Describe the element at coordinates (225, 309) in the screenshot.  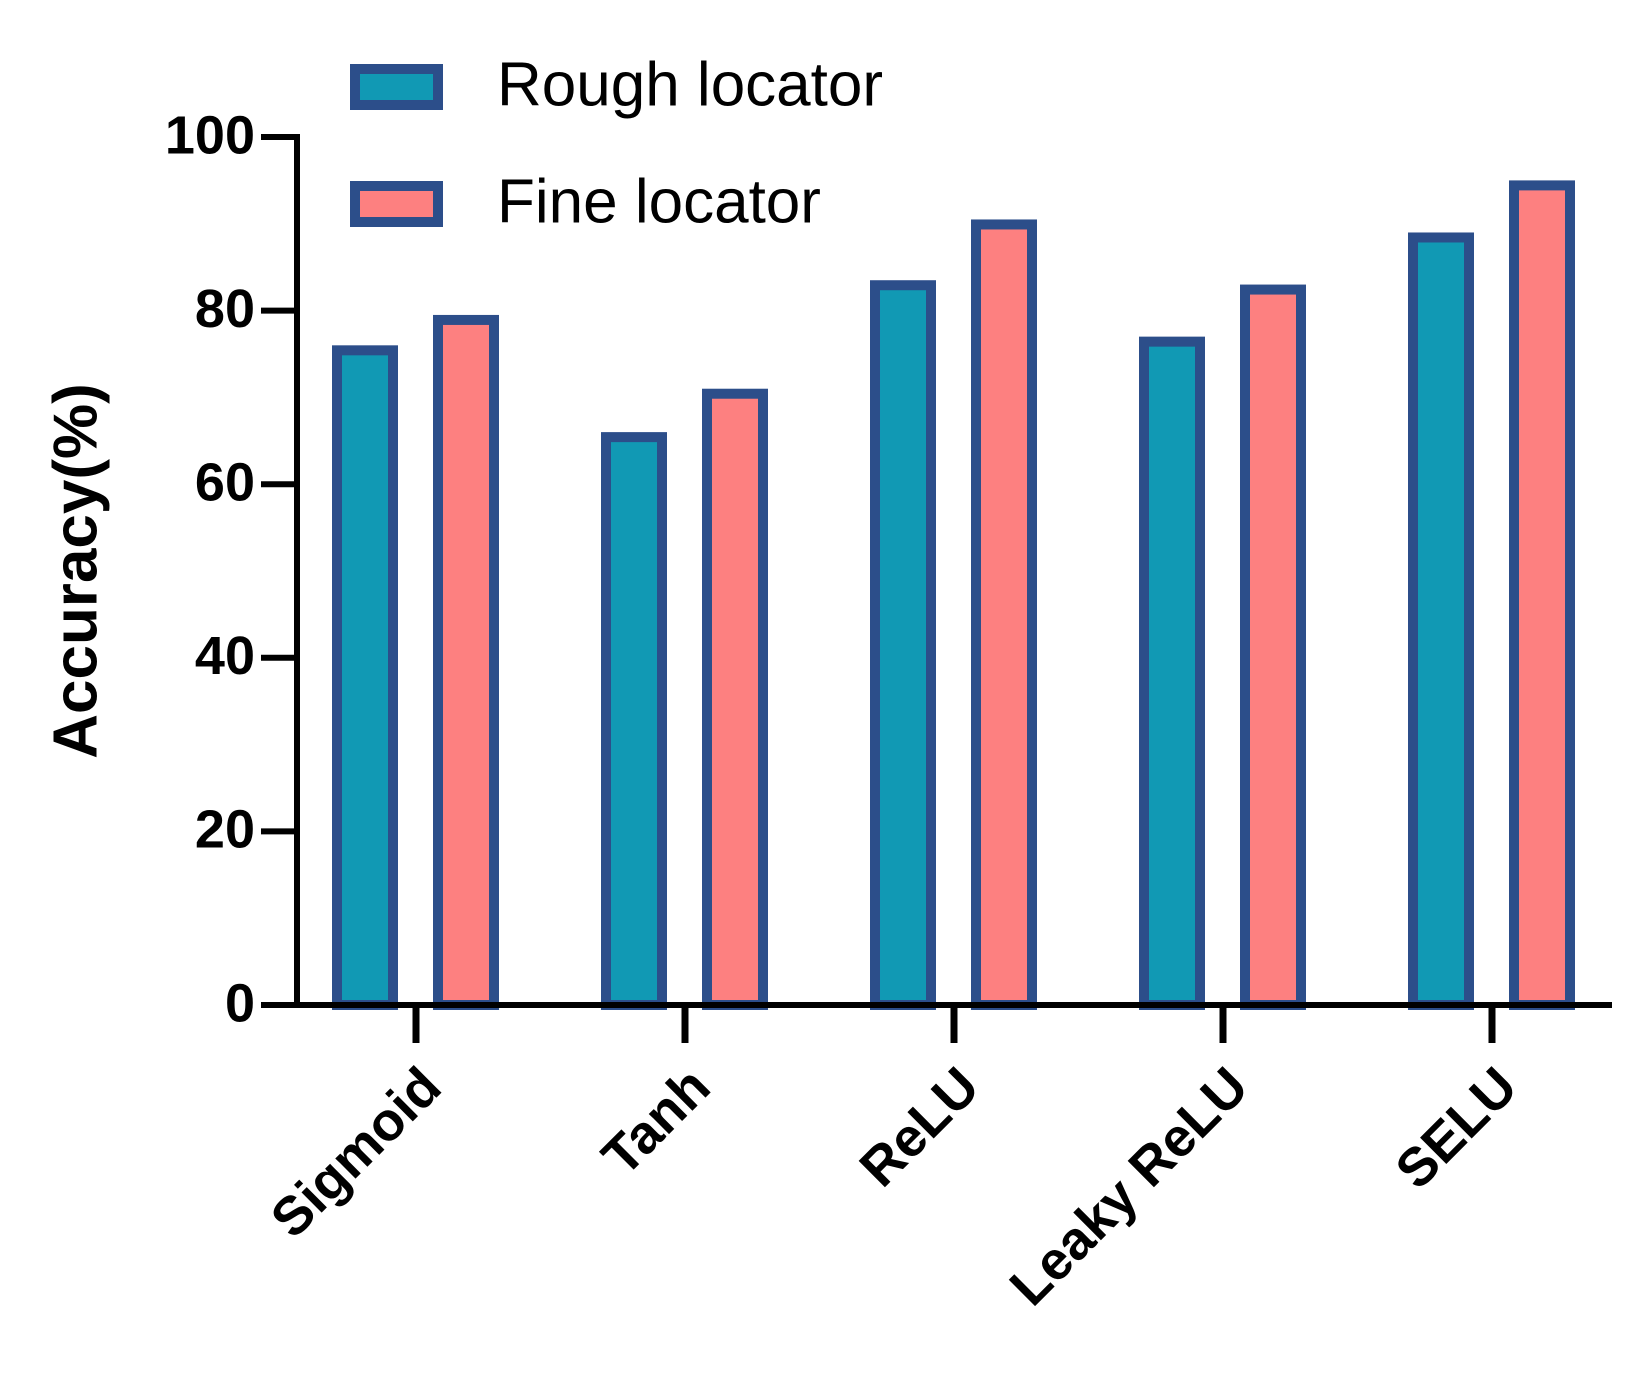
I see `y-tick-label: 80` at that location.